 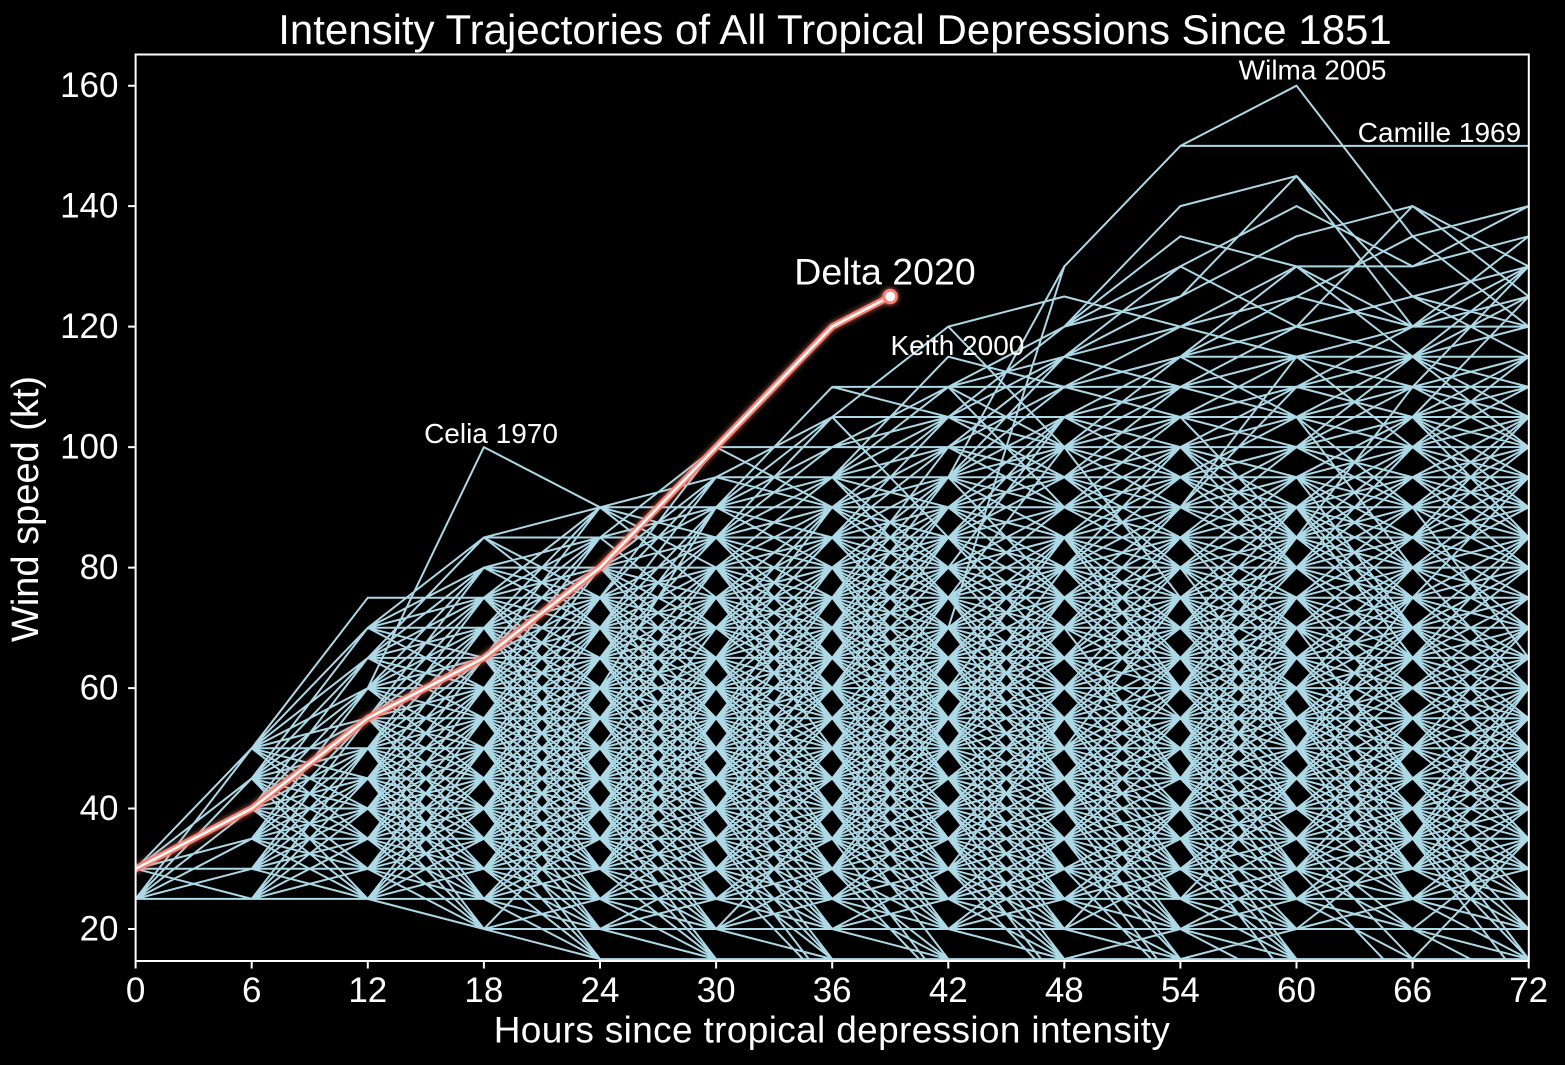 I want to click on svg-text: Wilma 2005, so click(x=1313, y=70).